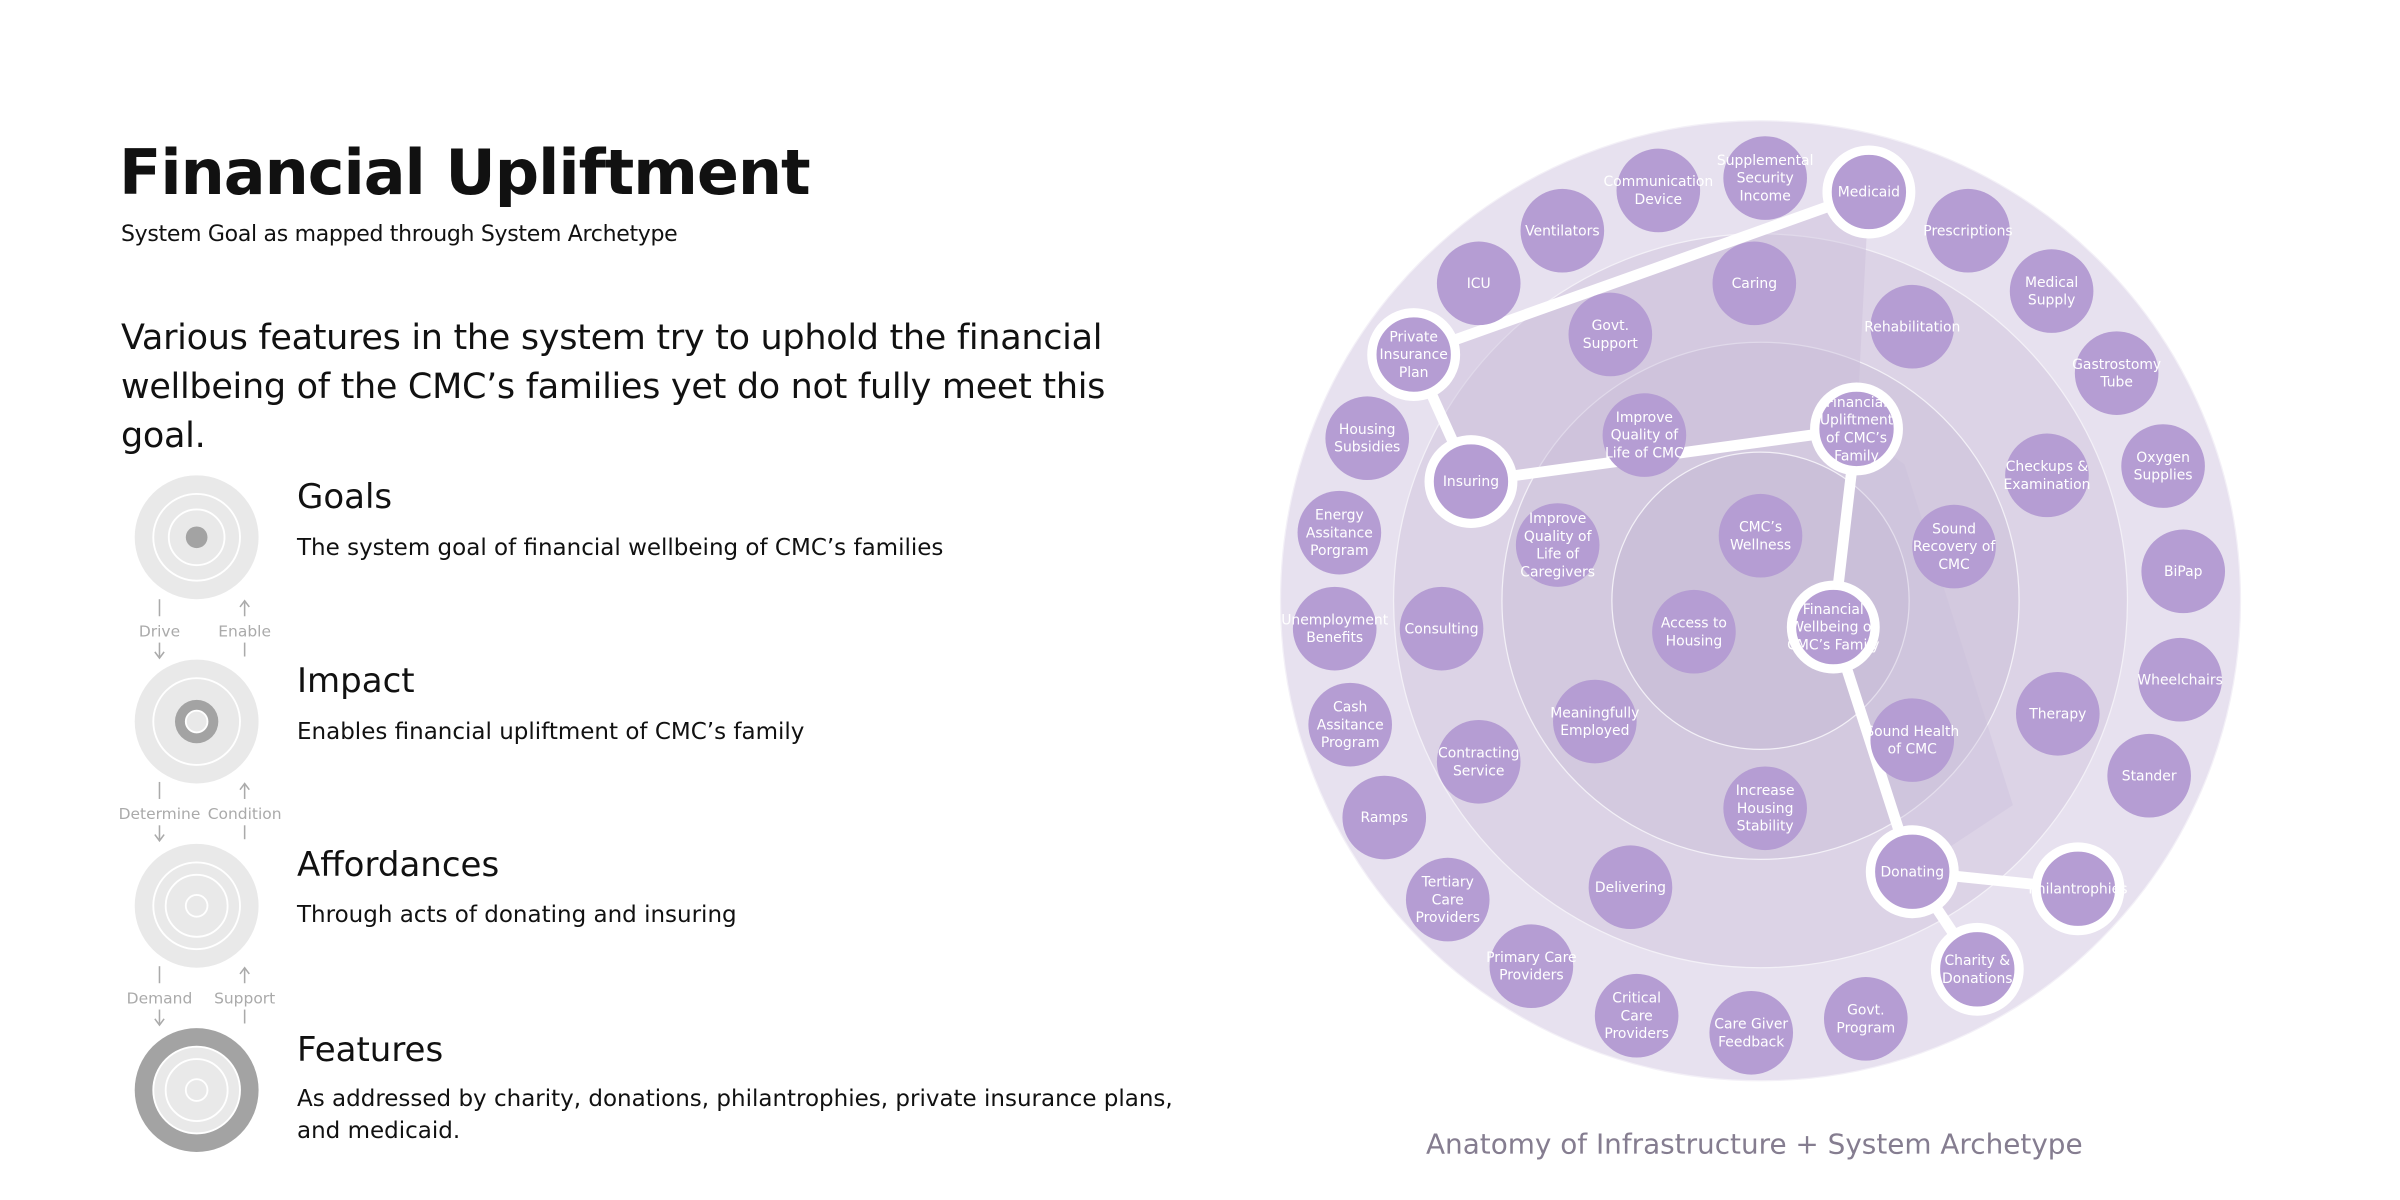  Describe the element at coordinates (1760, 601) in the screenshot. I see `ring` at that location.